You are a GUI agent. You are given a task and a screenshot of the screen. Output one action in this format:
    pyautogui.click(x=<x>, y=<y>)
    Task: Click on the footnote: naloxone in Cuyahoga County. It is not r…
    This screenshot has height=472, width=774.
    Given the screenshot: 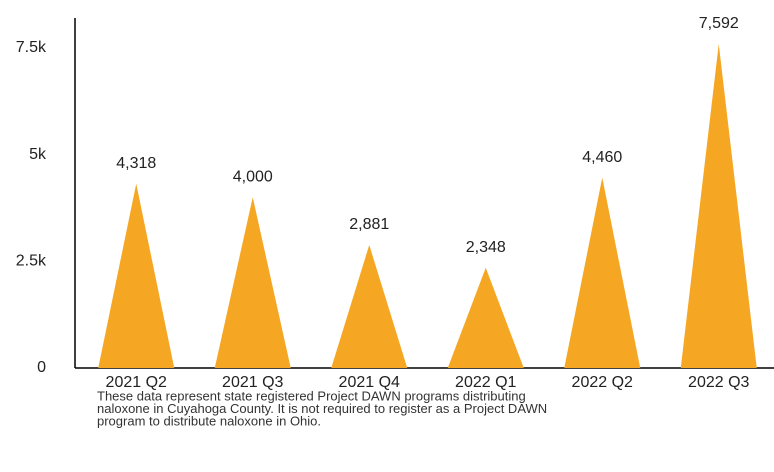 What is the action you would take?
    pyautogui.click(x=322, y=408)
    